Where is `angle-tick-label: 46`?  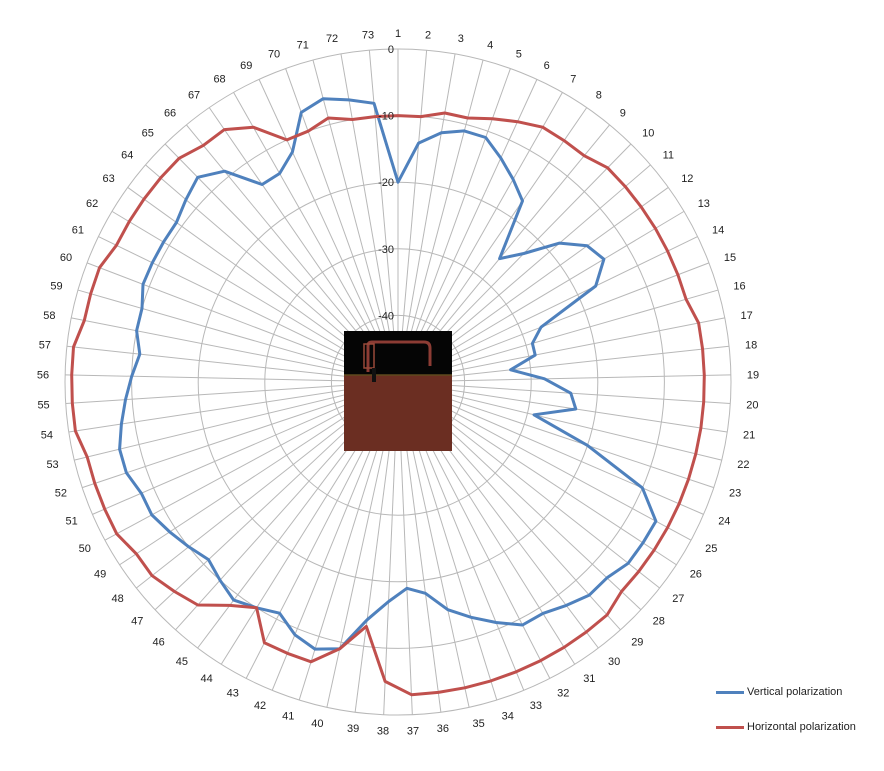
angle-tick-label: 46 is located at coordinates (159, 643).